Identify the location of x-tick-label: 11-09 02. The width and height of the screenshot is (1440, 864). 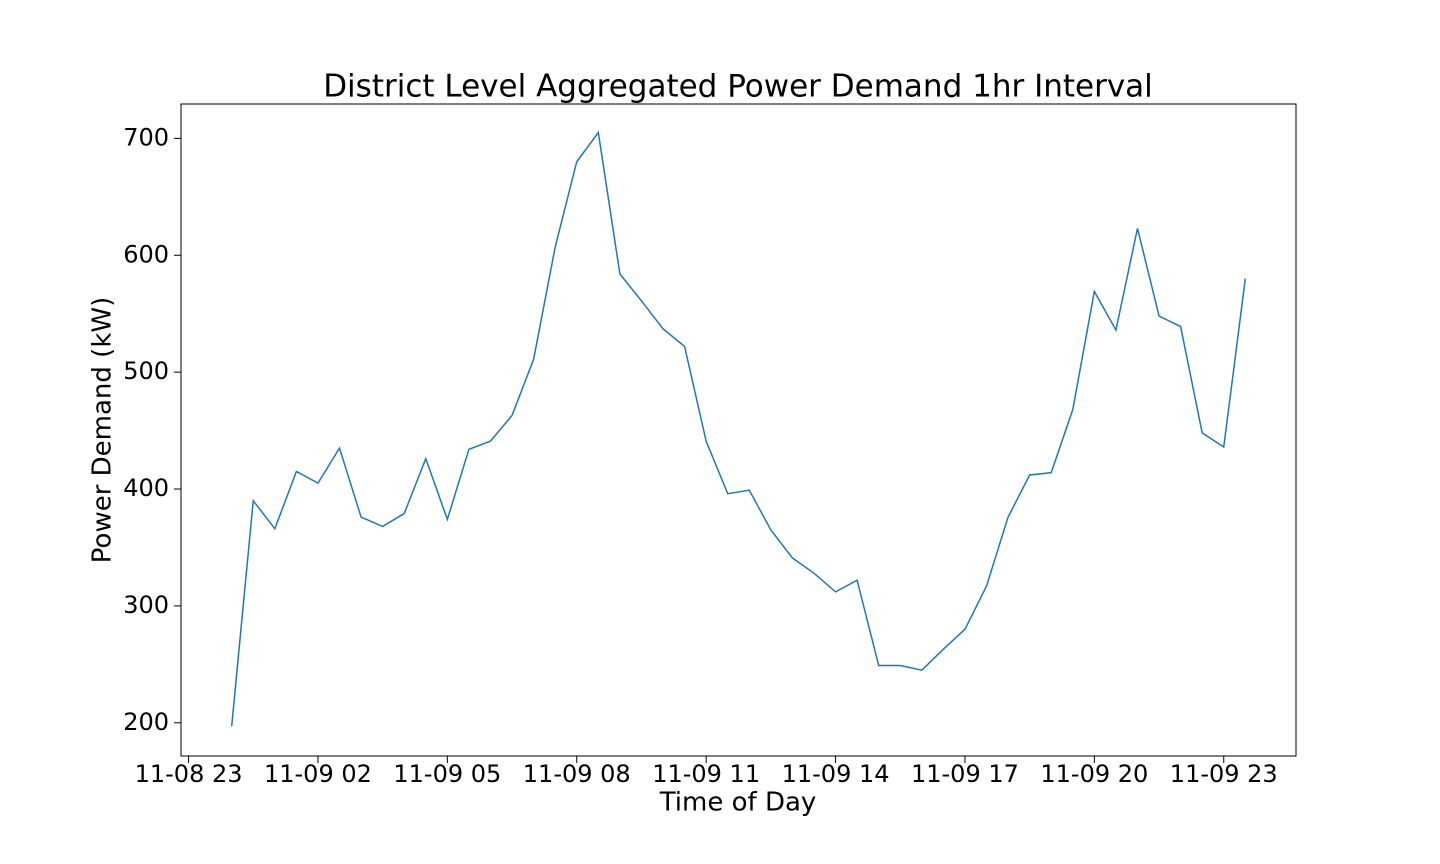
(318, 774).